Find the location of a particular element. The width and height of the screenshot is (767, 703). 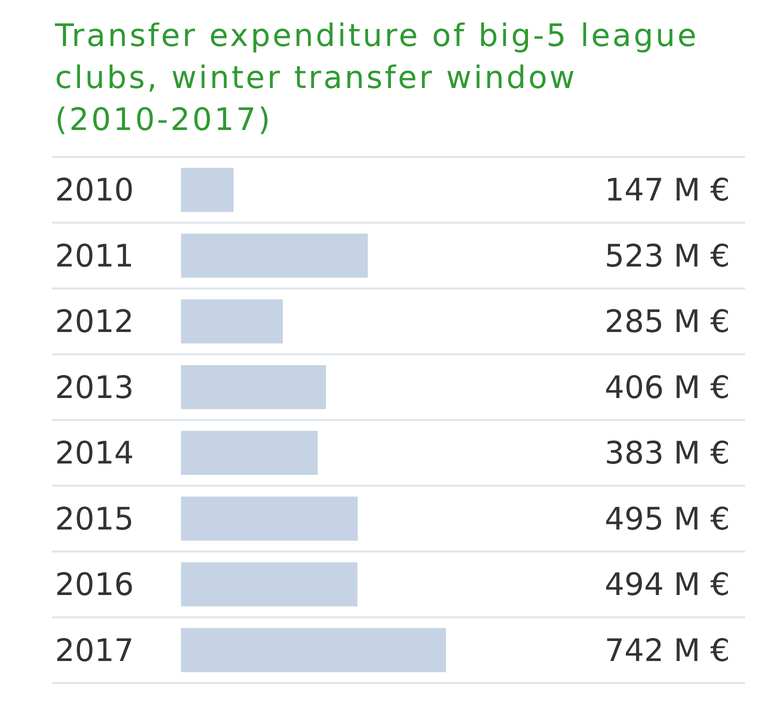

data-label: 742 M € is located at coordinates (667, 650).